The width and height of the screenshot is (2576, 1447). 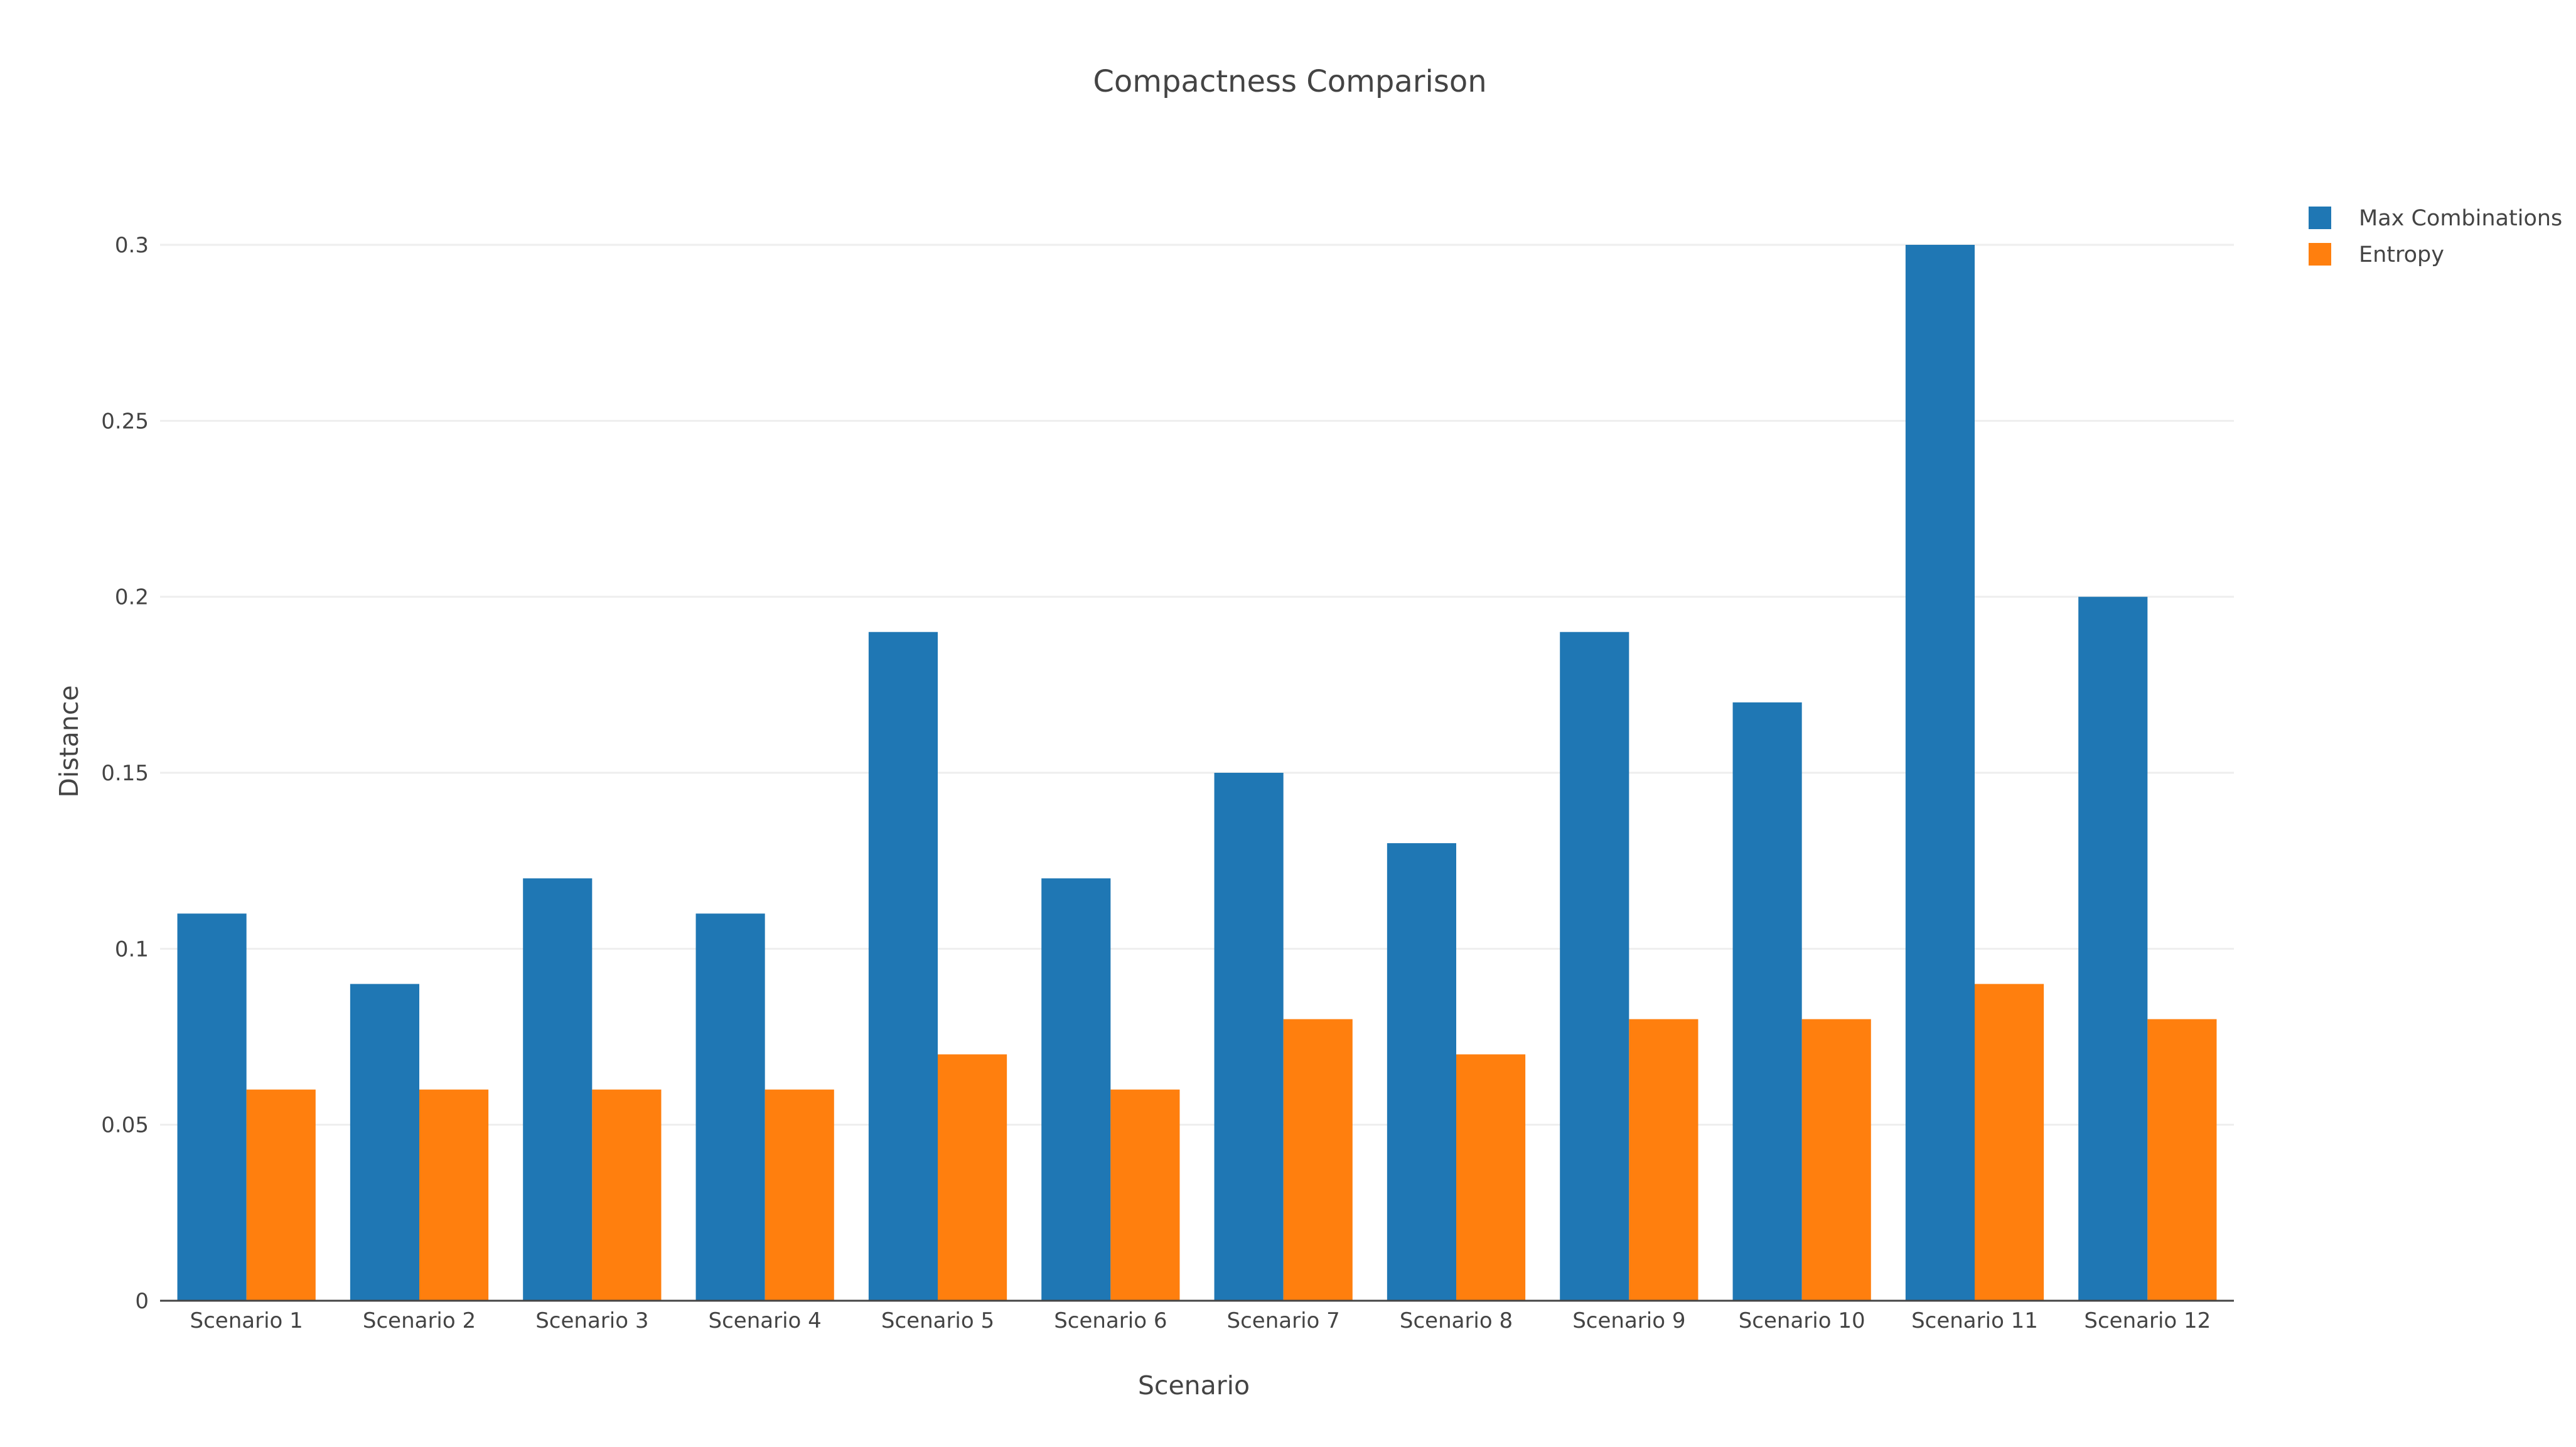 What do you see at coordinates (125, 421) in the screenshot?
I see `y-tick-label: 0.25` at bounding box center [125, 421].